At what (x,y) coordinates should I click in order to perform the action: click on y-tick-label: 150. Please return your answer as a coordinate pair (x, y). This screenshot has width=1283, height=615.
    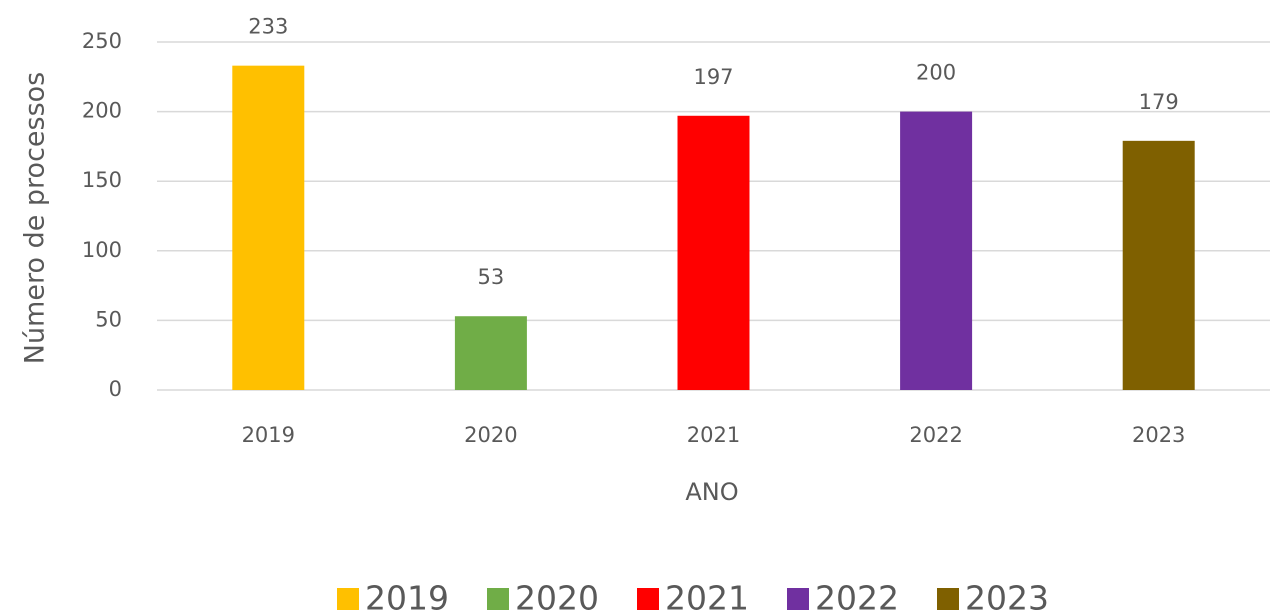
    Looking at the image, I should click on (102, 180).